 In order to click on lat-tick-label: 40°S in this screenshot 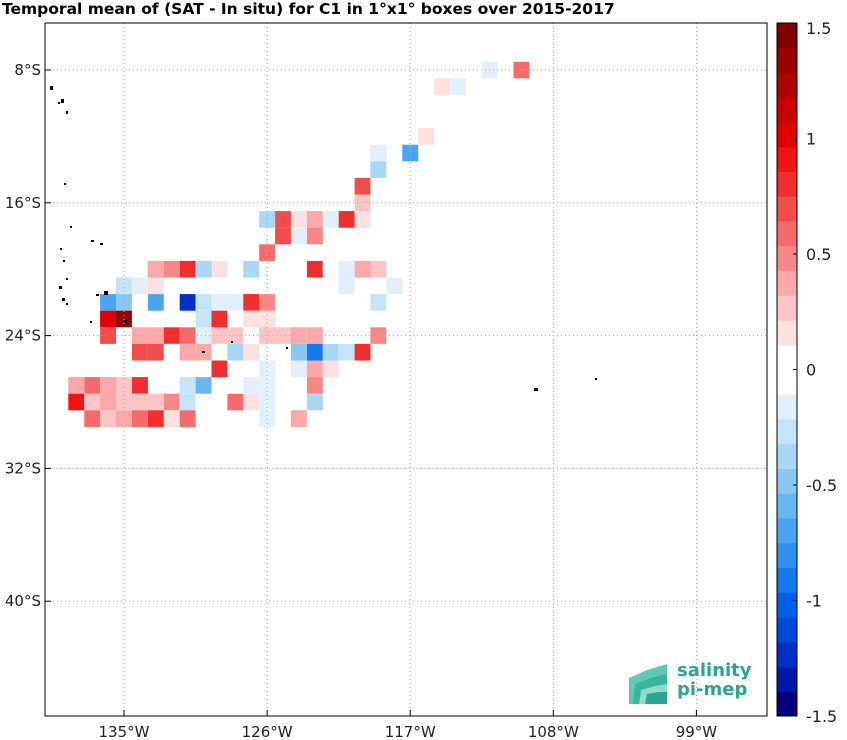, I will do `click(23, 601)`.